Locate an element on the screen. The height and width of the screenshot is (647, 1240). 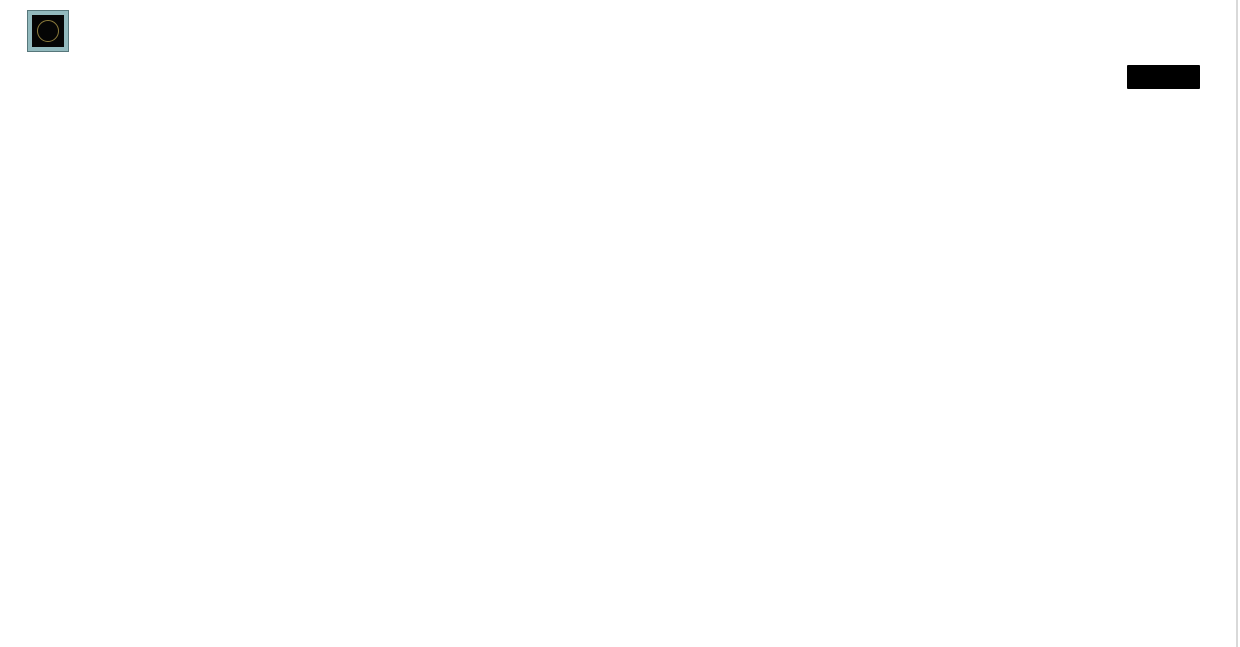
last-price-badge is located at coordinates (1163, 77).